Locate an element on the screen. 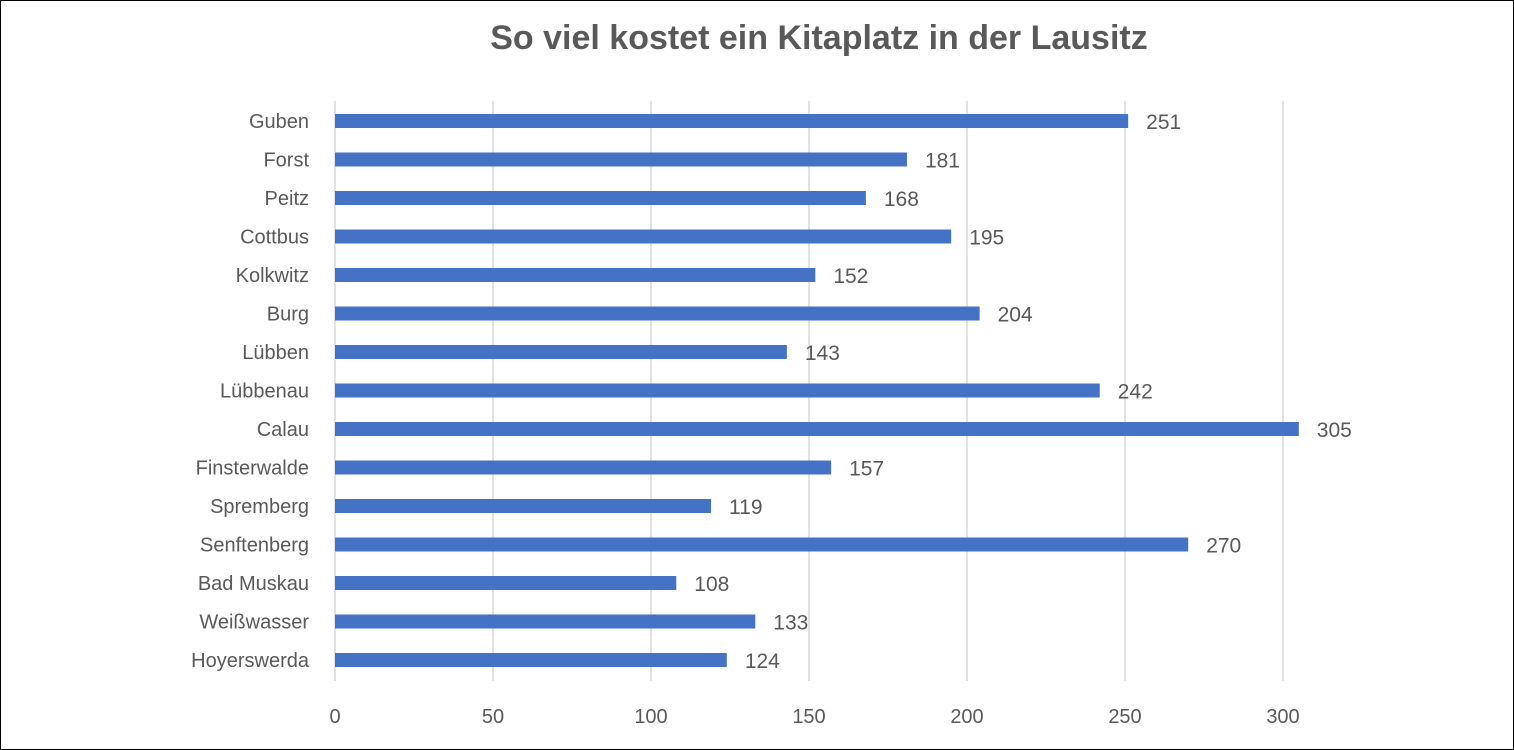 The width and height of the screenshot is (1514, 750). category-label: Lübben is located at coordinates (275, 353).